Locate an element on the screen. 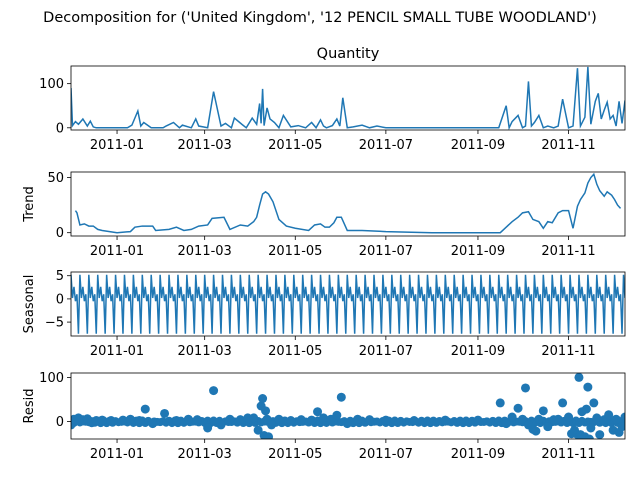 This screenshot has height=480, width=640. trend-series-line is located at coordinates (348, 203).